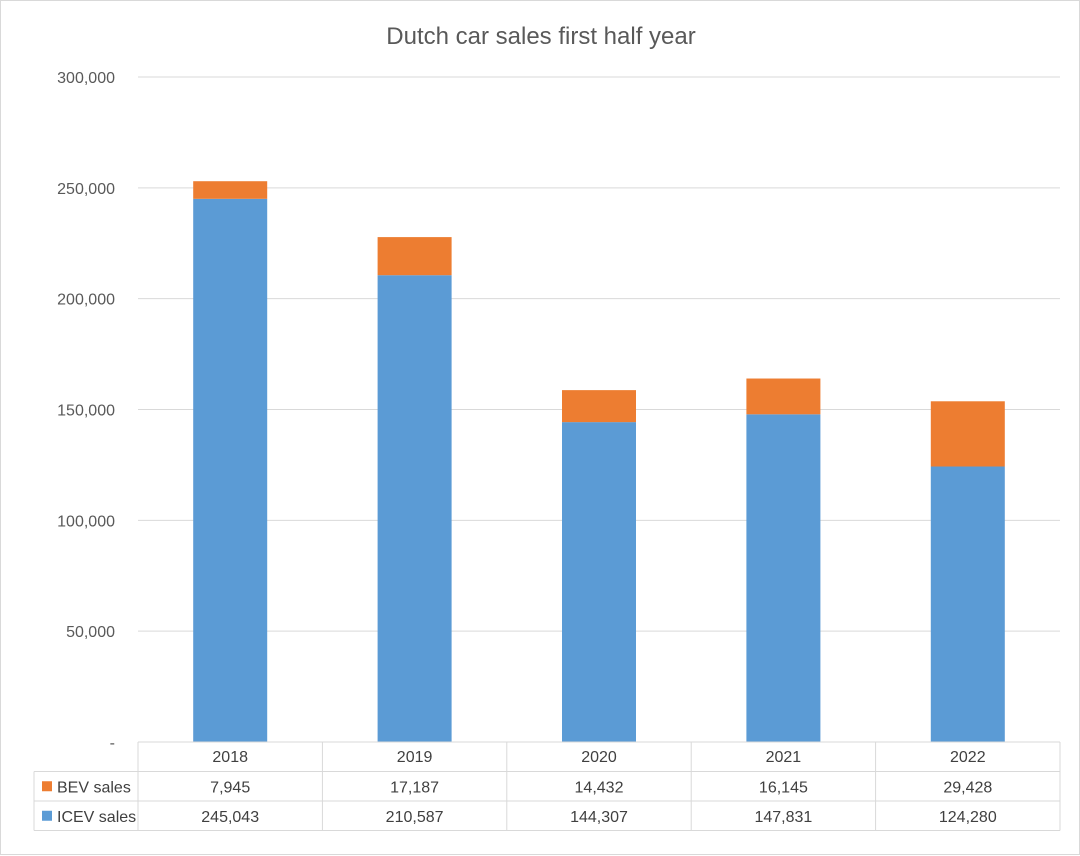 The width and height of the screenshot is (1080, 856). Describe the element at coordinates (599, 757) in the screenshot. I see `x-category-label: 2020` at that location.